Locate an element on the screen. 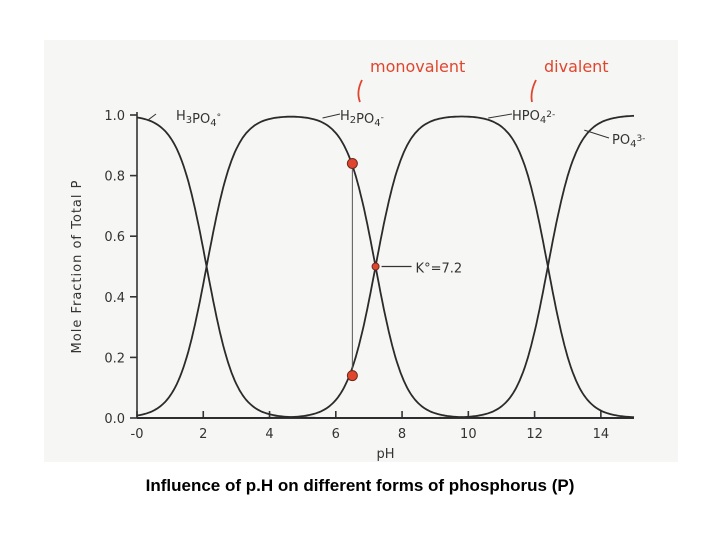  x-tick-label: -0 is located at coordinates (137, 434).